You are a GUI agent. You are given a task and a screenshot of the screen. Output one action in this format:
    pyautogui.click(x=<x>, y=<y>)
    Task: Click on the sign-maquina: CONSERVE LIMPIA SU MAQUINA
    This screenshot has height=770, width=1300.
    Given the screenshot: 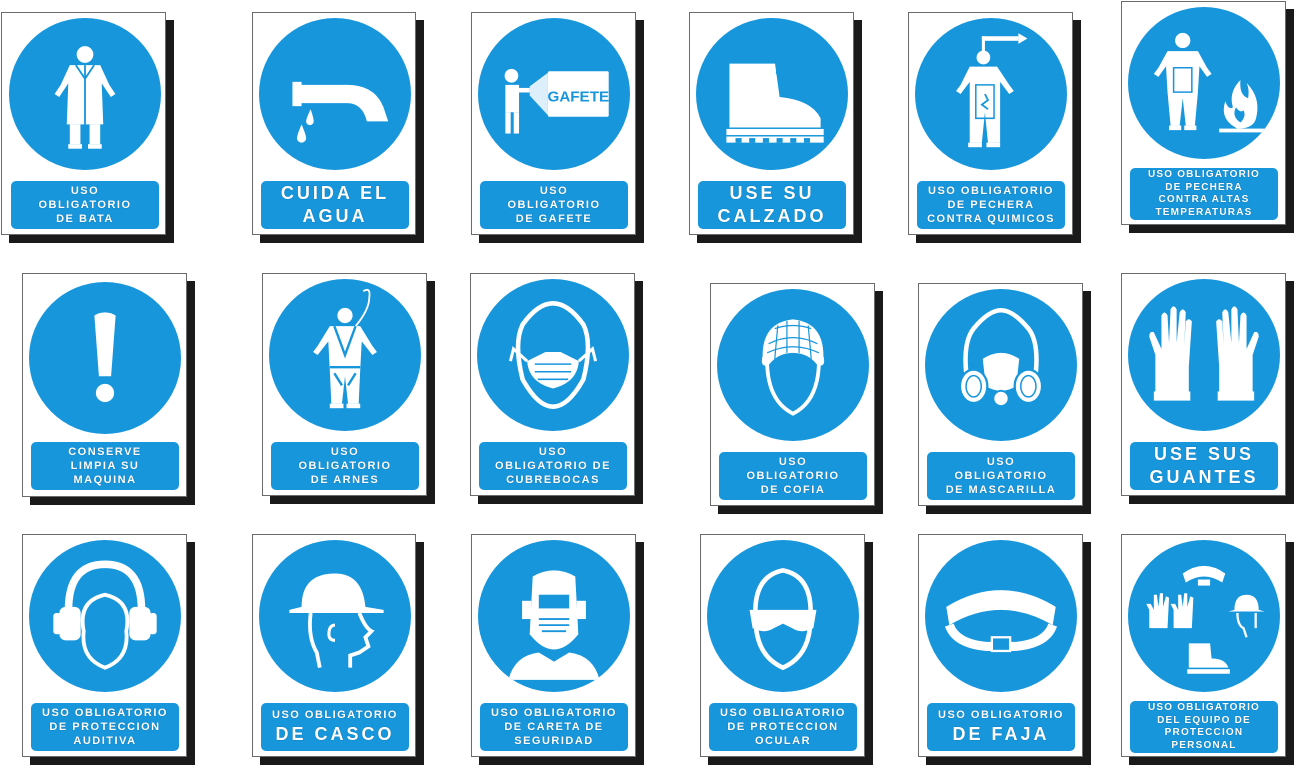 What is the action you would take?
    pyautogui.click(x=104, y=385)
    